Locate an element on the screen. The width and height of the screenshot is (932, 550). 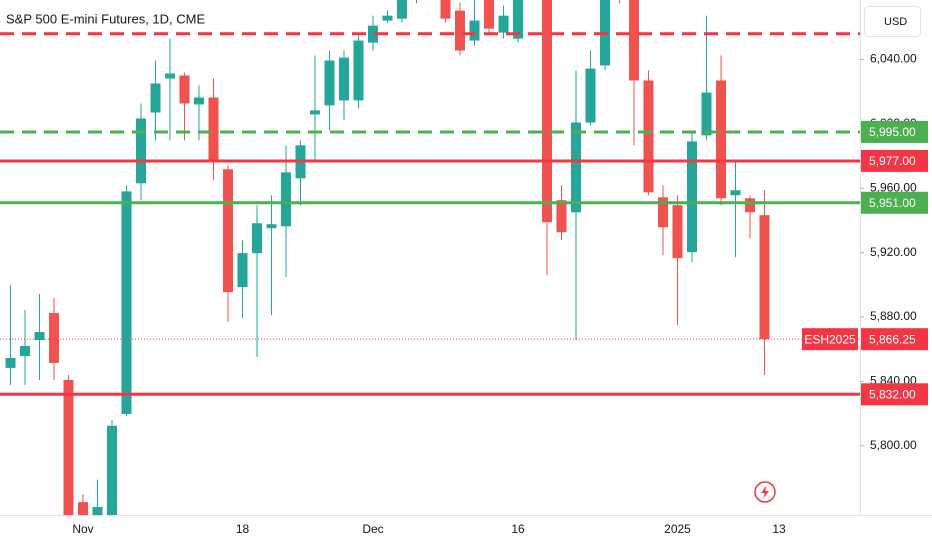
x-tick-label: 18 is located at coordinates (243, 529).